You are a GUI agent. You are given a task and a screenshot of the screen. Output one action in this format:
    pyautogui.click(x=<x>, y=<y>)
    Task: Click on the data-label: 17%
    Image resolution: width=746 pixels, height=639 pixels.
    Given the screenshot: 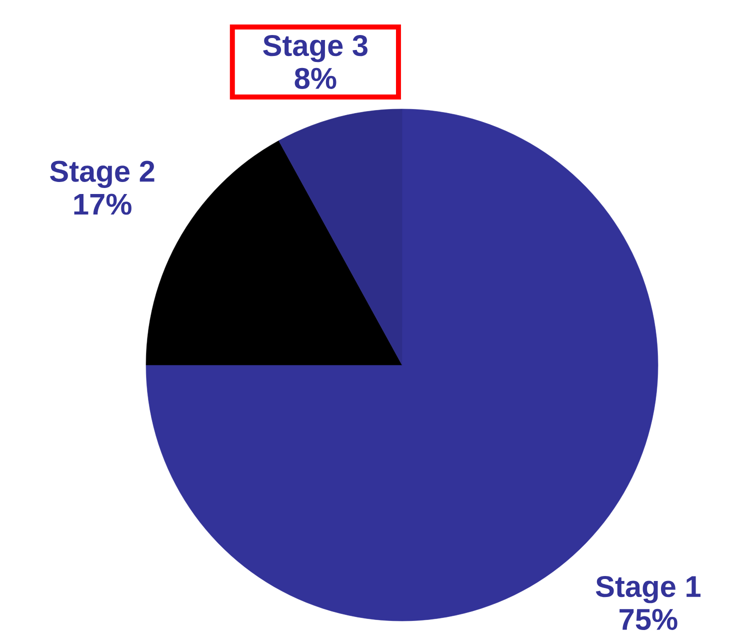 What is the action you would take?
    pyautogui.click(x=103, y=204)
    